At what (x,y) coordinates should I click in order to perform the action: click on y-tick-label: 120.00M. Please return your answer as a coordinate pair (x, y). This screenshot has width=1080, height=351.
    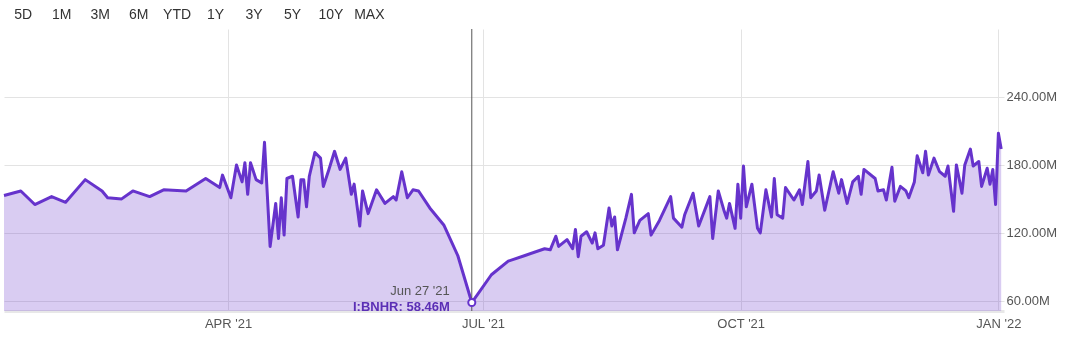
    Looking at the image, I should click on (1032, 233).